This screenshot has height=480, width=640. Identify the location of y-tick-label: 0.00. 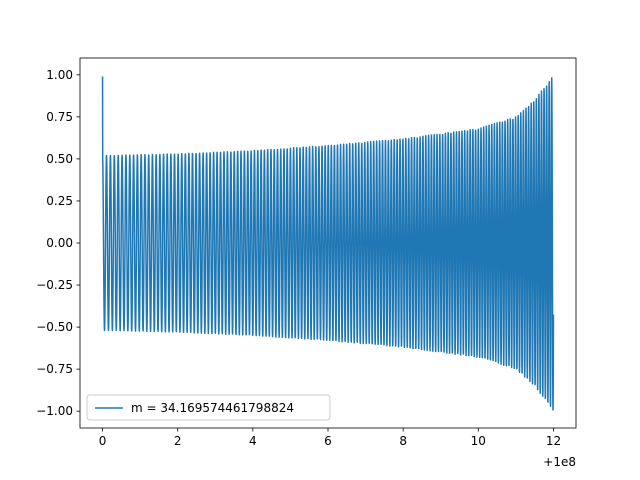
(59, 243).